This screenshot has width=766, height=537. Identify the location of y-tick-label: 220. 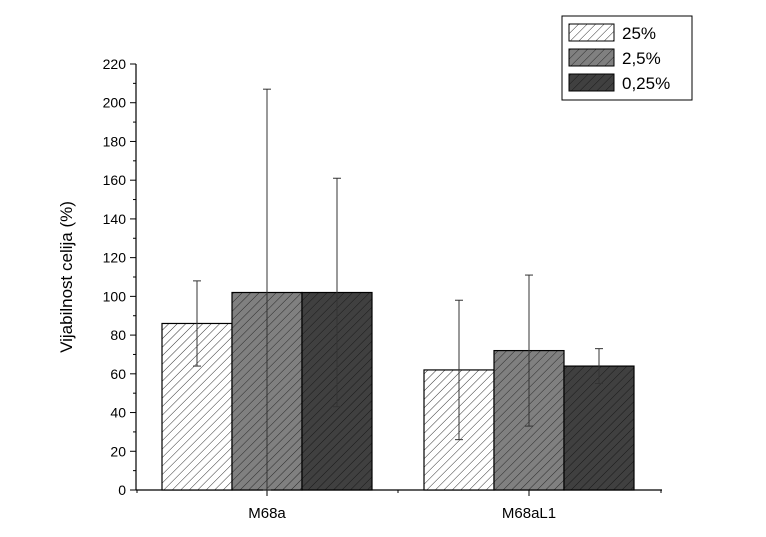
(115, 64).